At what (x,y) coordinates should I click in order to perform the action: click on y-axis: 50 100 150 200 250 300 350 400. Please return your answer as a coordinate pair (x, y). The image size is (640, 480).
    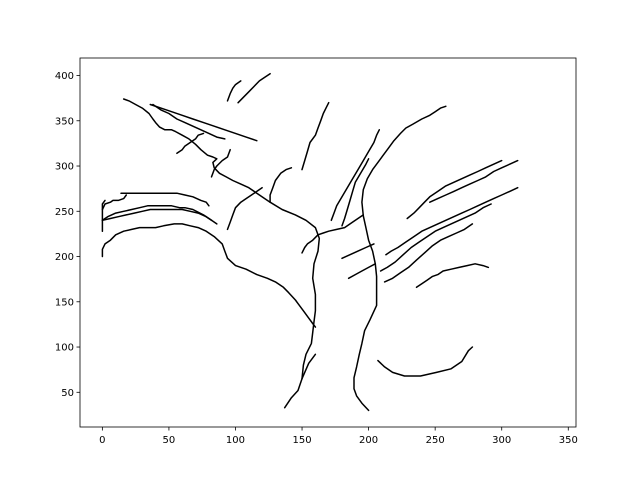
    Looking at the image, I should click on (67, 235).